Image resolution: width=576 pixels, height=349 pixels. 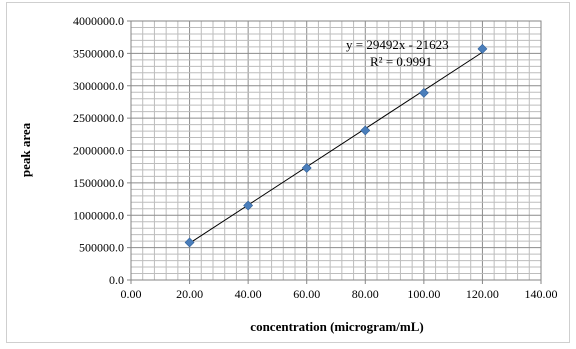 What do you see at coordinates (482, 294) in the screenshot?
I see `x-tick-label: 120.00` at bounding box center [482, 294].